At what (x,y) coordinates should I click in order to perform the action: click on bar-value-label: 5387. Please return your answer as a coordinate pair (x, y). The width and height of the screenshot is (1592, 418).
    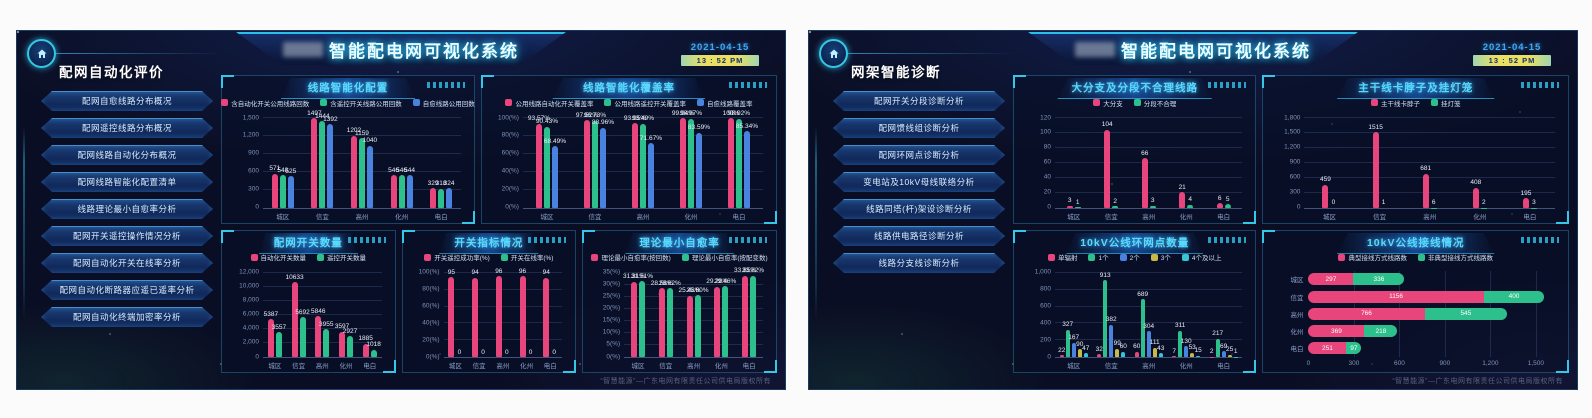
    Looking at the image, I should click on (271, 314).